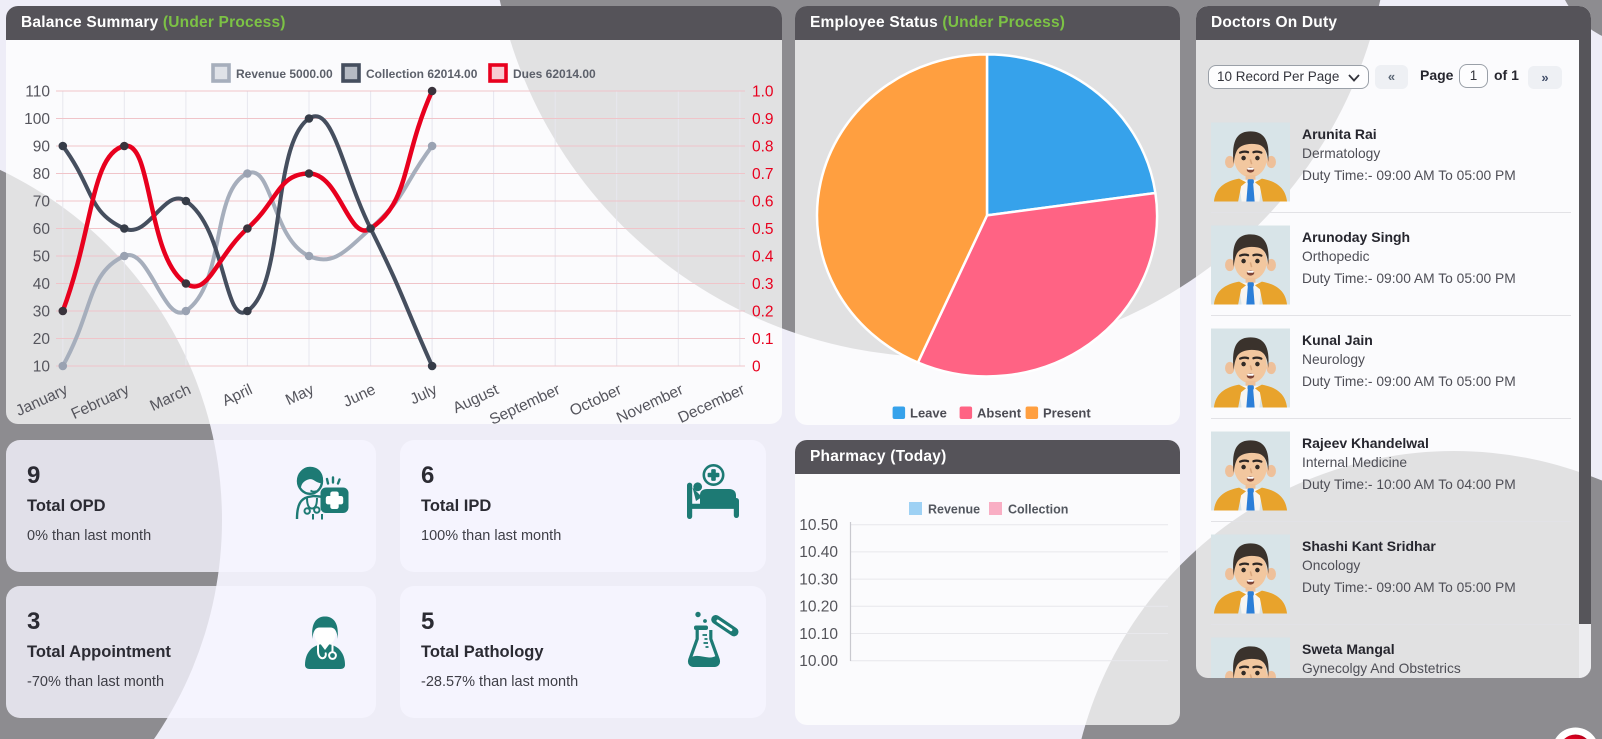 The image size is (1602, 739). Describe the element at coordinates (42, 312) in the screenshot. I see `svg-text: 30` at that location.